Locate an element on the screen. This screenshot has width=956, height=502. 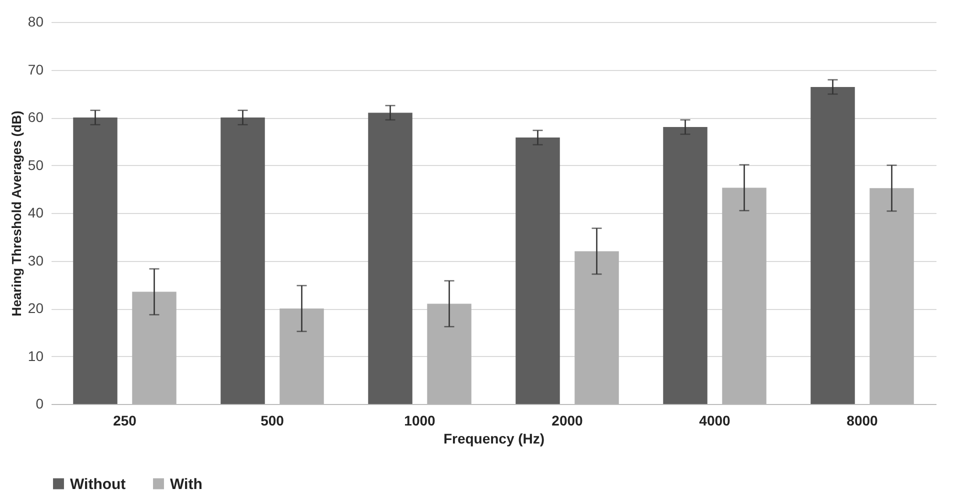
x-tick-label: 2000 is located at coordinates (568, 420).